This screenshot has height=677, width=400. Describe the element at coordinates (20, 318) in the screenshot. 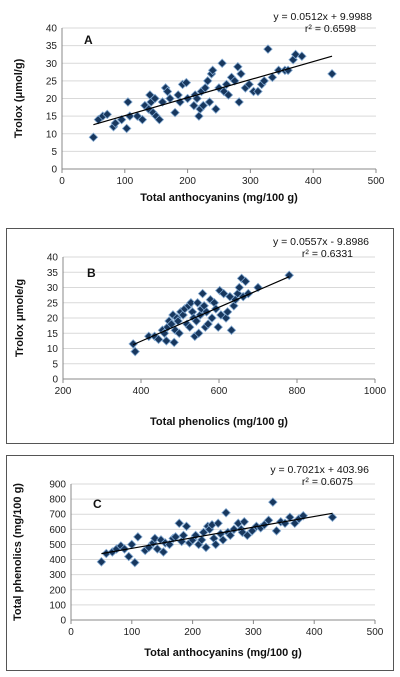

I see `y-axis-label: Trolox μmole/g` at that location.